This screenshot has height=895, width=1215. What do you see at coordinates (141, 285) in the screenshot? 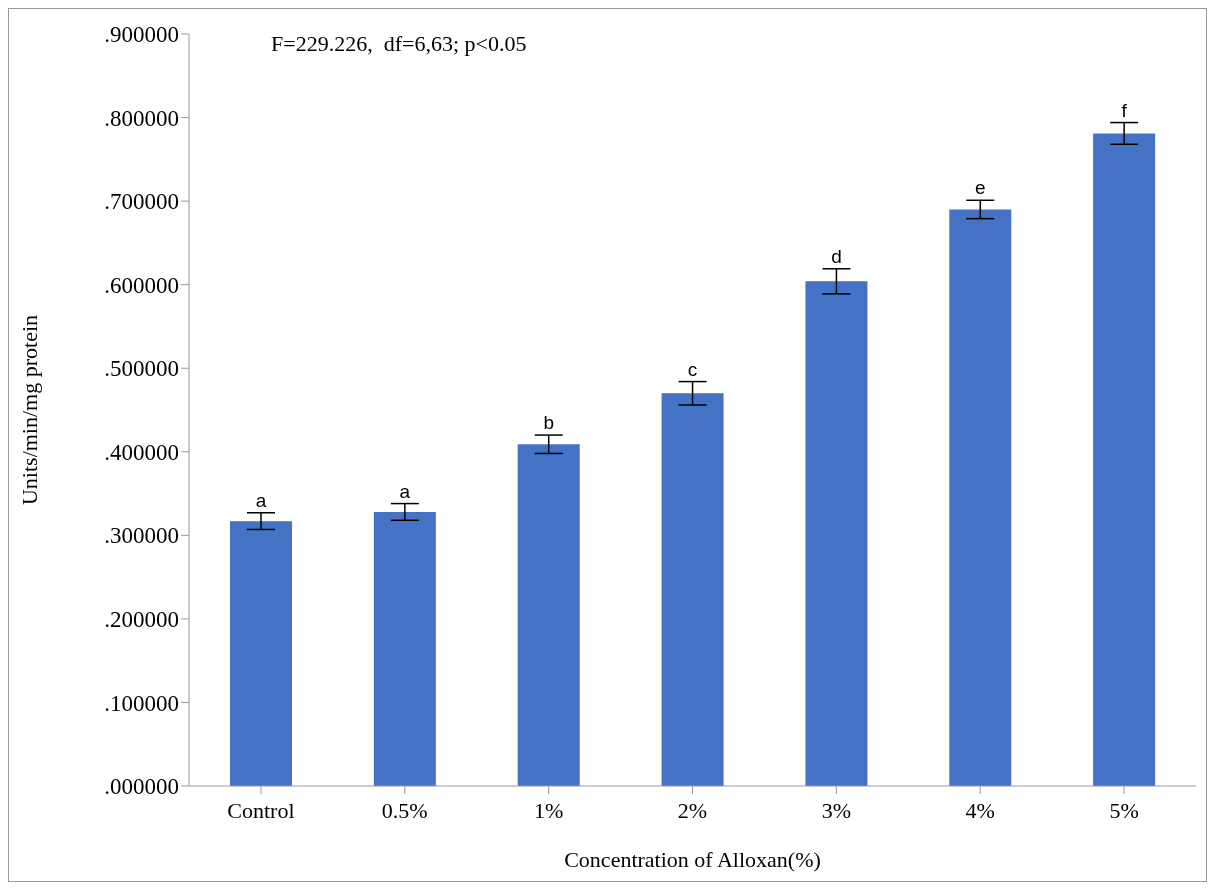
I see `y-tick-label: .600000` at bounding box center [141, 285].